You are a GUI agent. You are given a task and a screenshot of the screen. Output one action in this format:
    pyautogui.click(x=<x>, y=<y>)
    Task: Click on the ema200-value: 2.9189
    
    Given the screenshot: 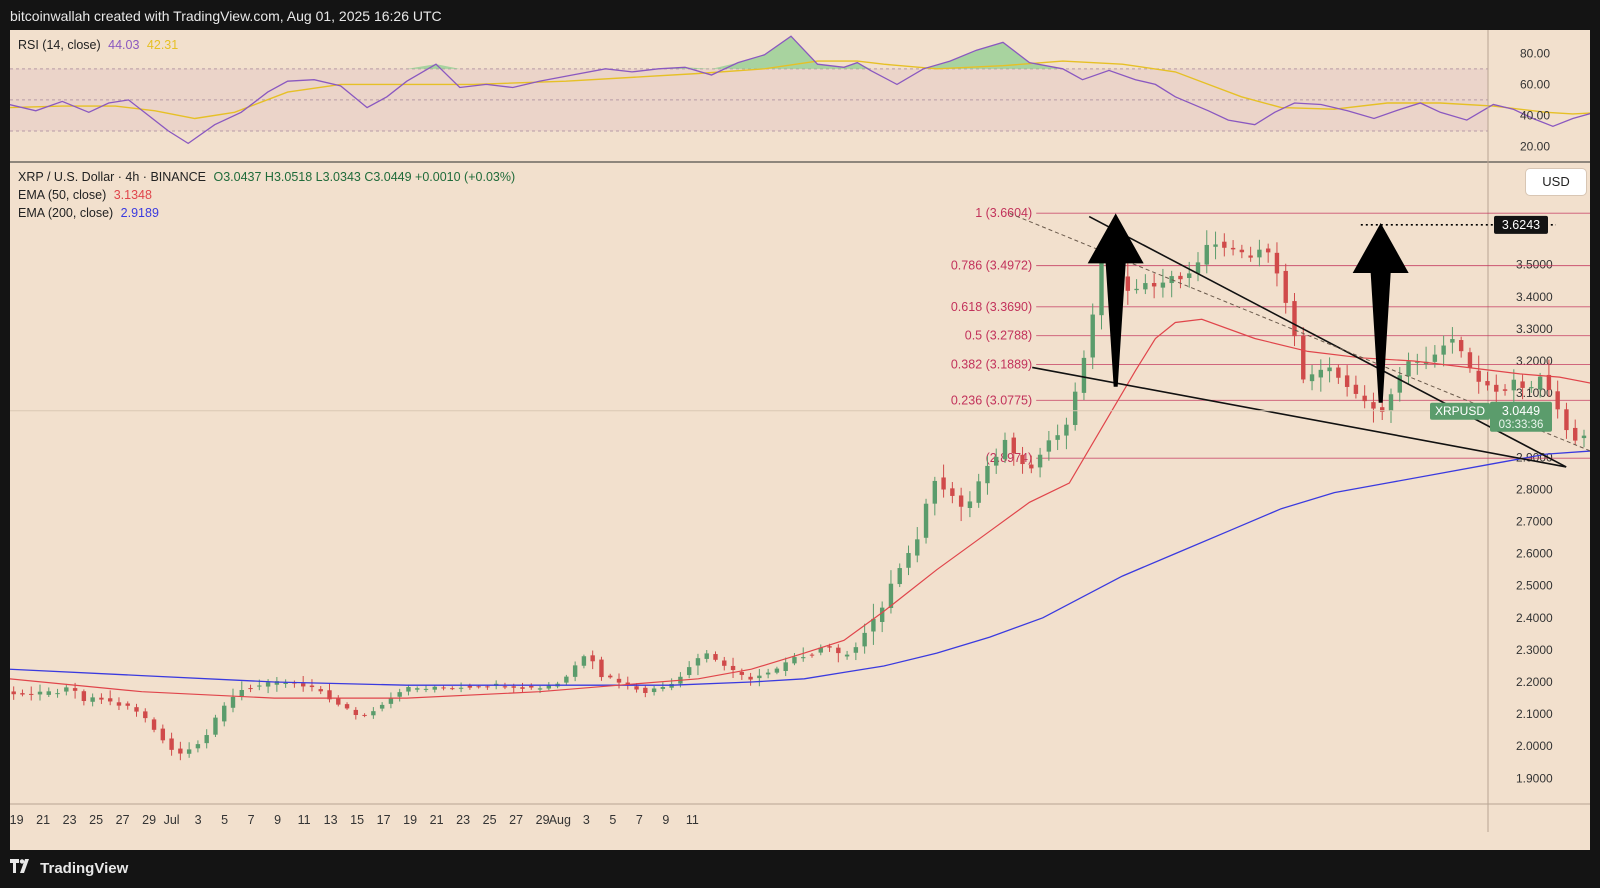 What is the action you would take?
    pyautogui.click(x=139, y=213)
    